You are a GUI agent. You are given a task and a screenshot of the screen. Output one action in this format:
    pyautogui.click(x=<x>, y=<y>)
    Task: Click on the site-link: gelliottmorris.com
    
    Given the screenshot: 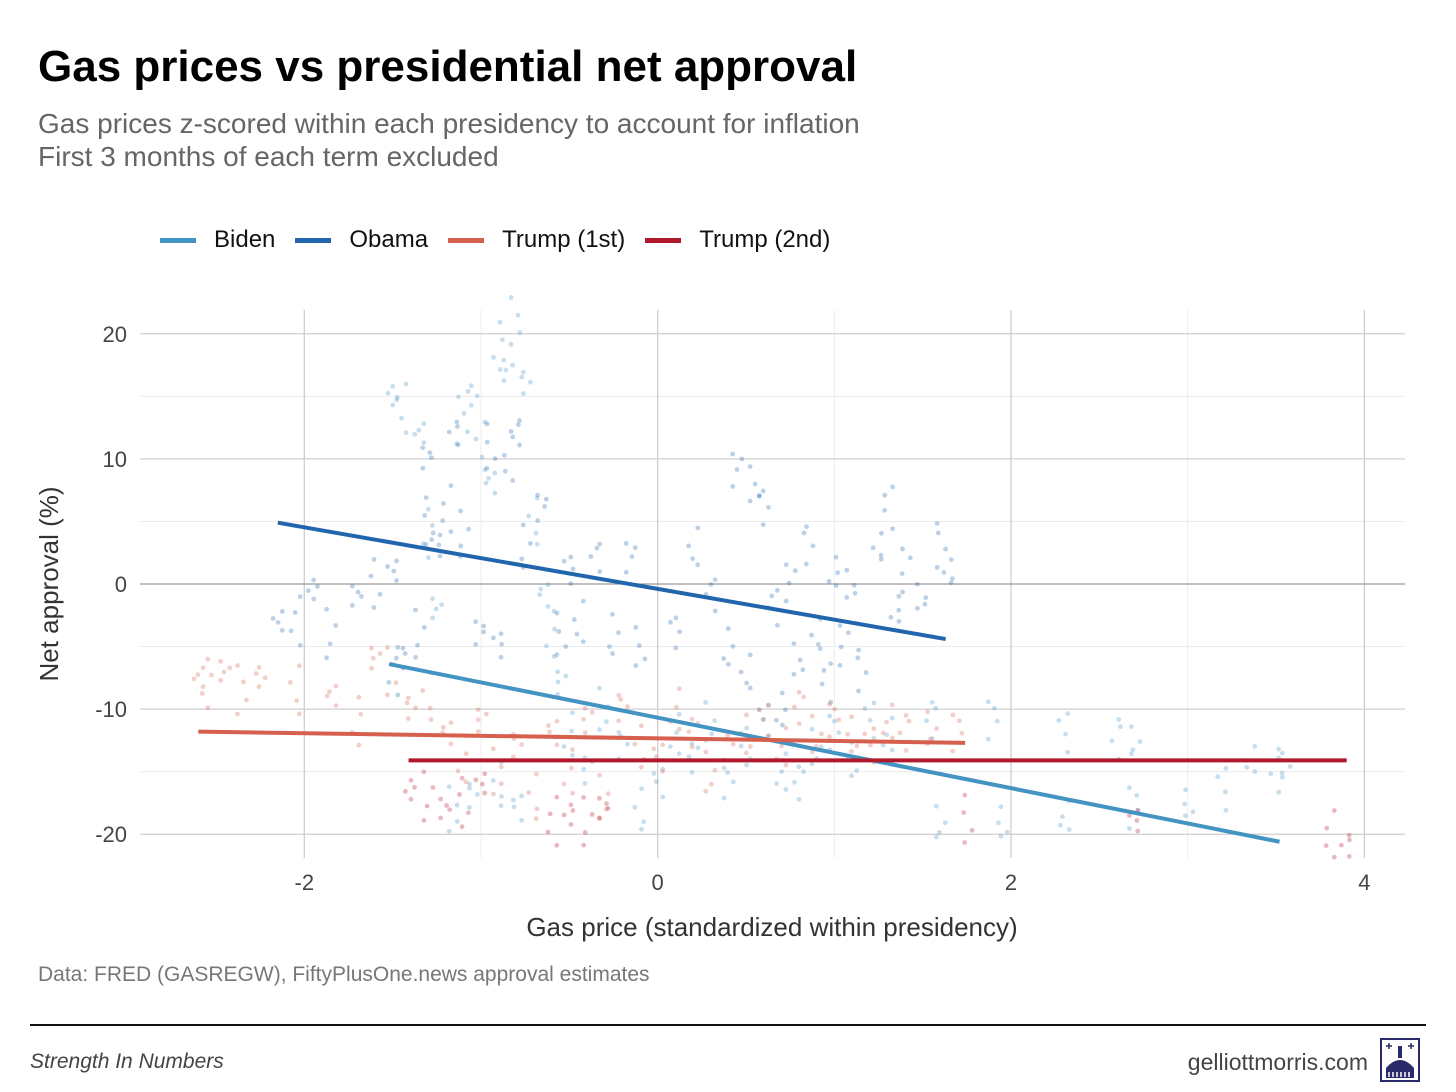 What is the action you would take?
    pyautogui.click(x=1277, y=1062)
    